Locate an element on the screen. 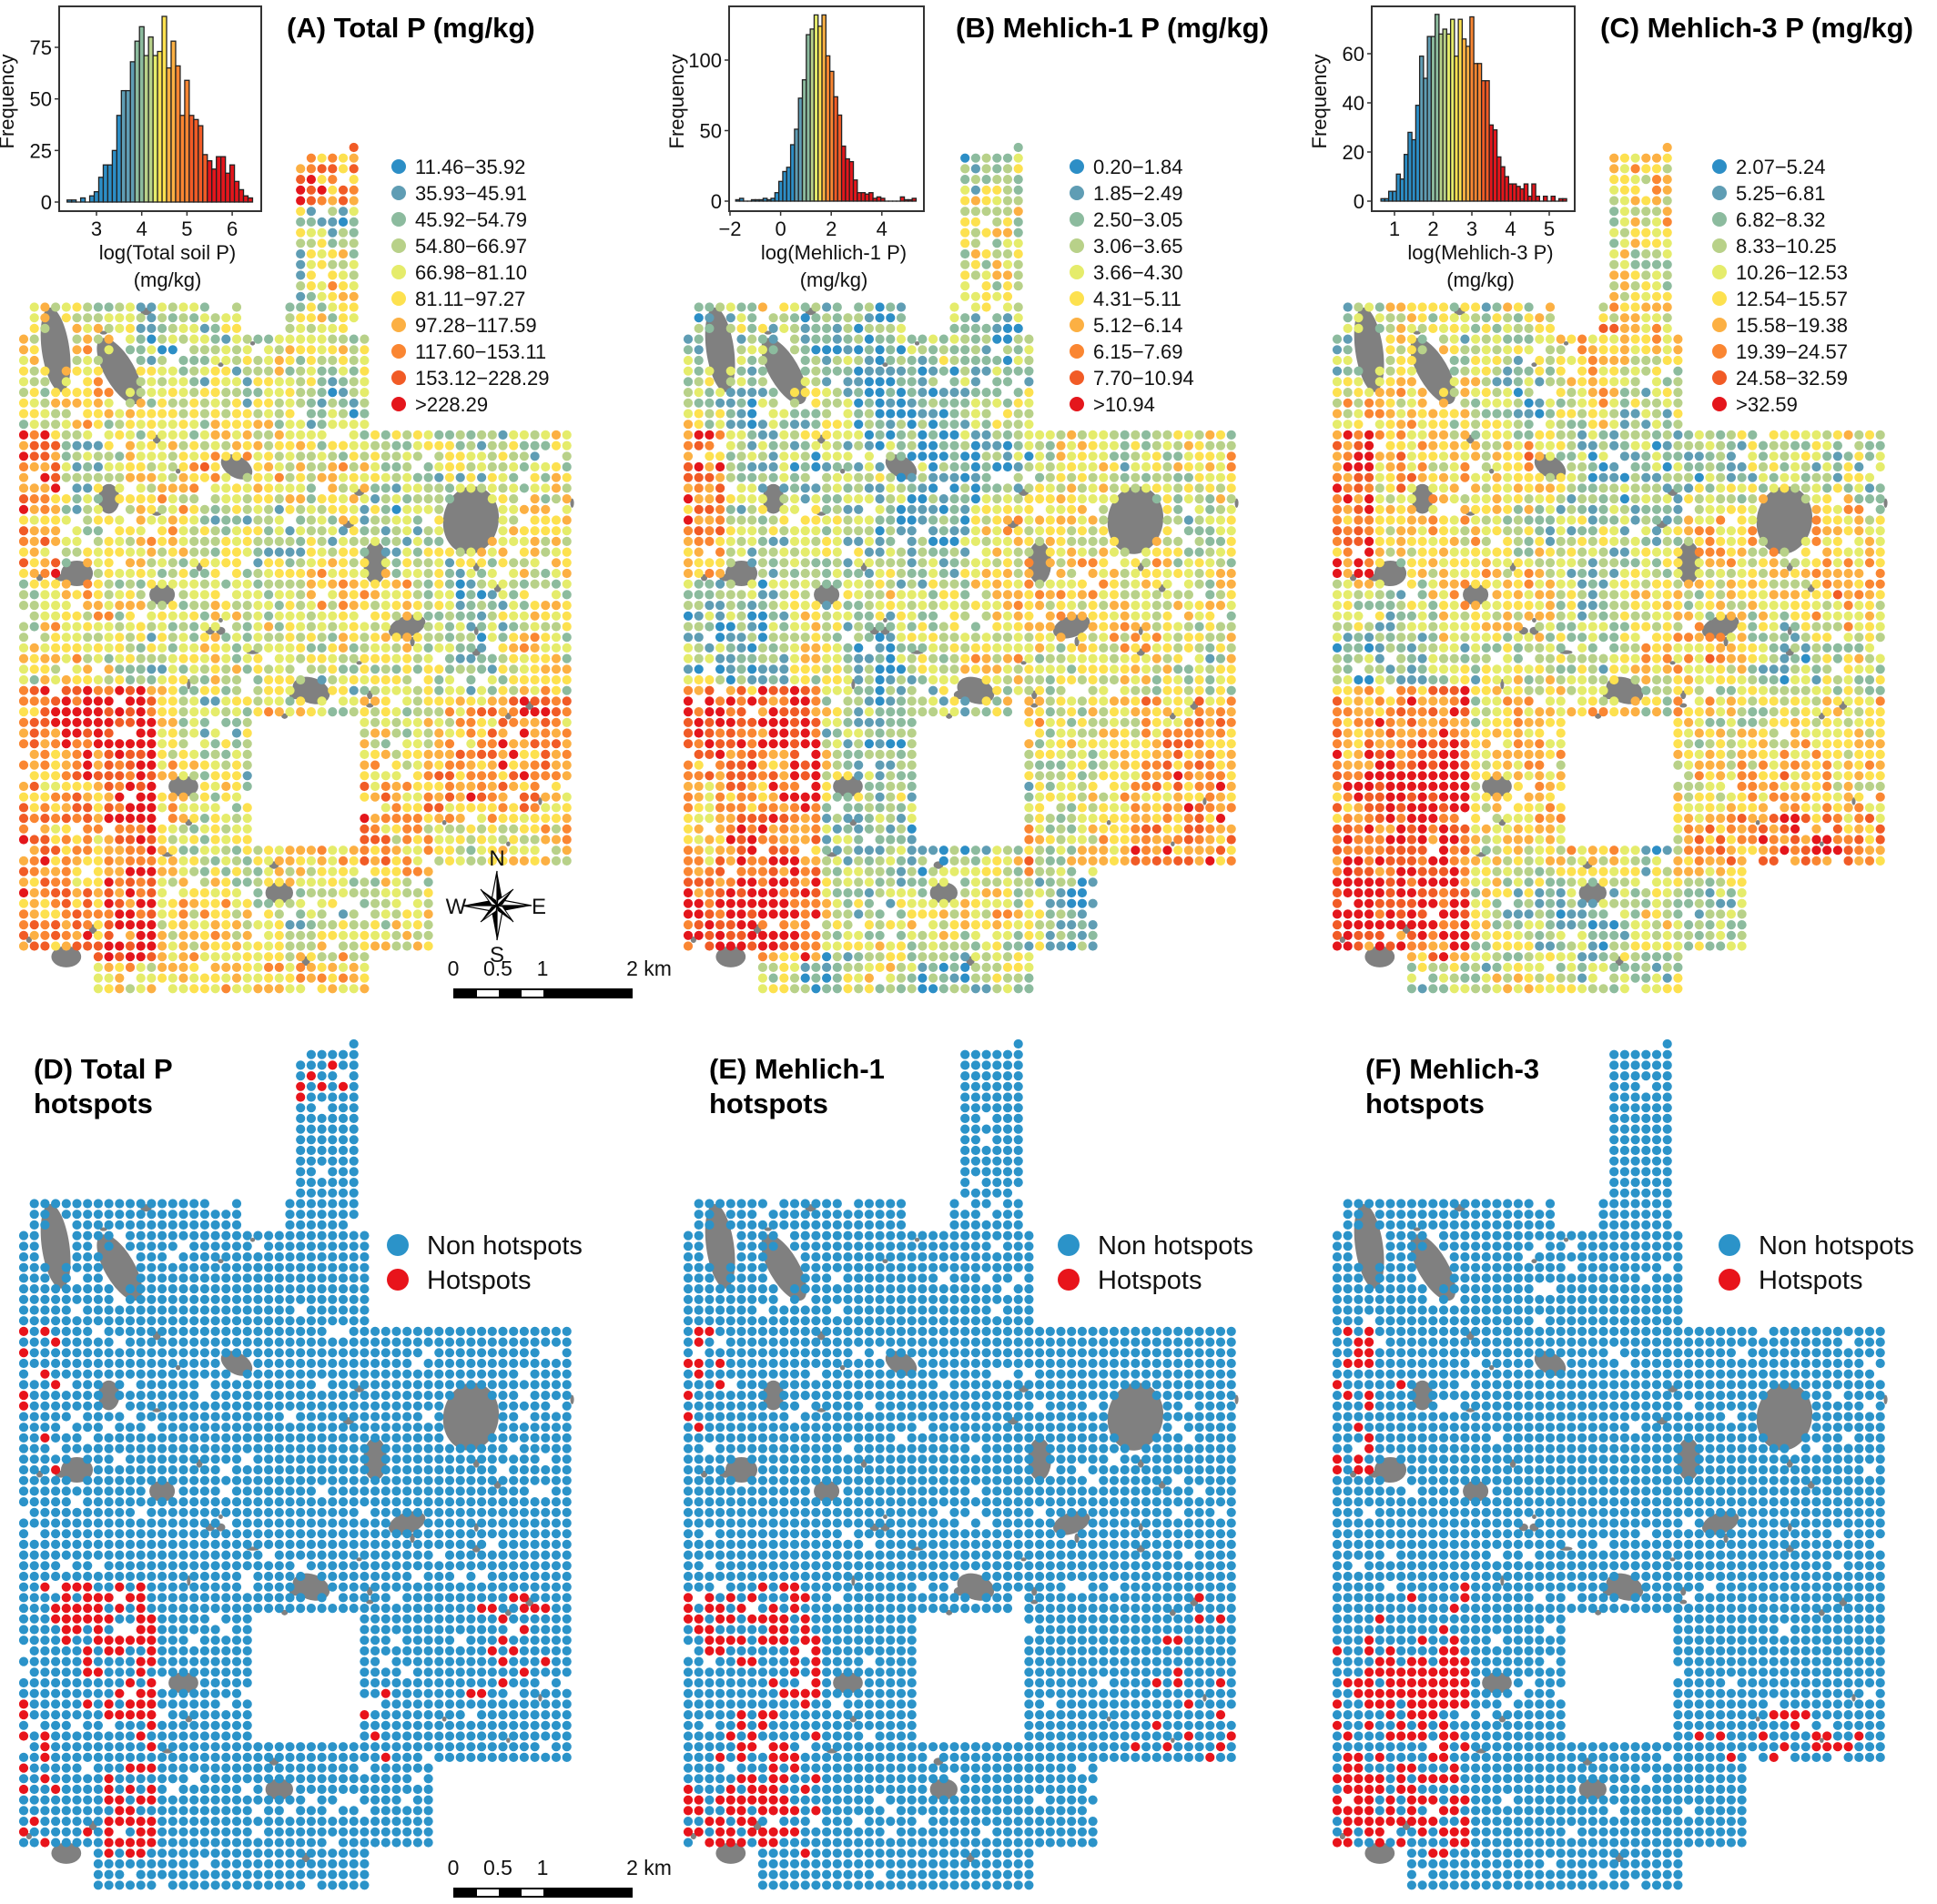 The height and width of the screenshot is (1904, 1937). lake-shape is located at coordinates (253, 343).